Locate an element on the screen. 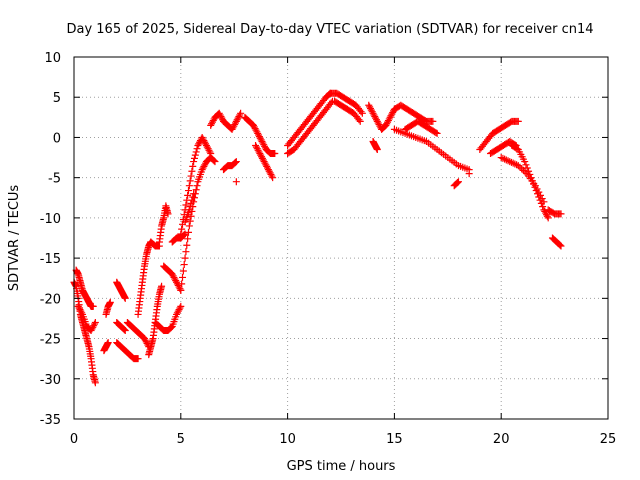 This screenshot has width=640, height=480. y-tick-label: 5 is located at coordinates (57, 98).